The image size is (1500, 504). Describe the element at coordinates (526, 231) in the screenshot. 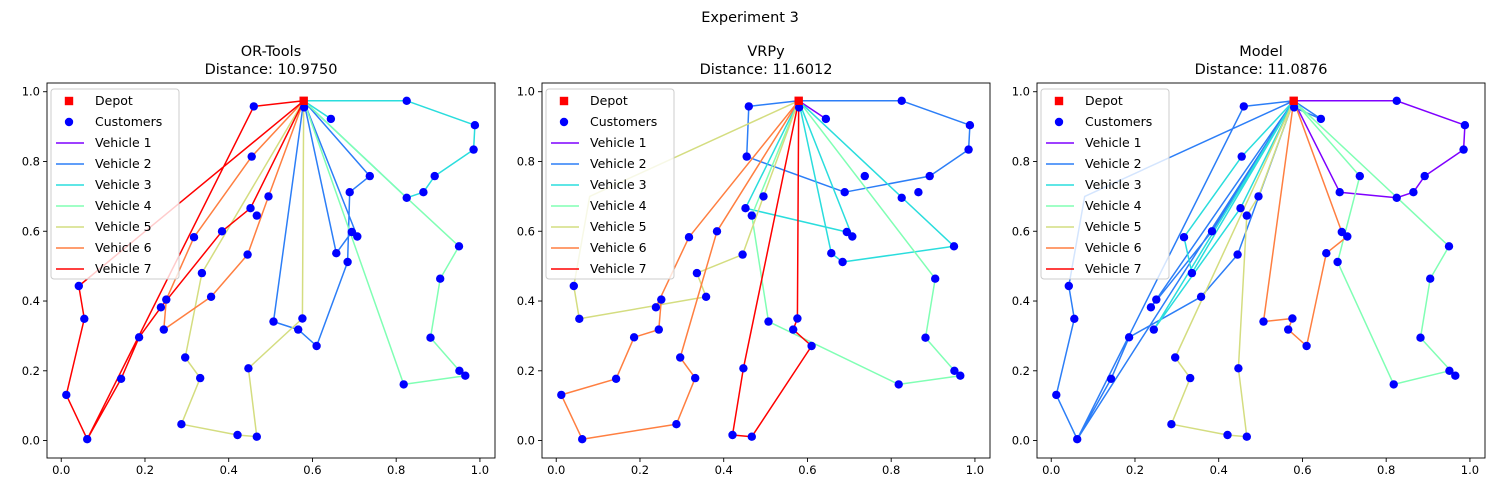

I see `y-tick-label: 0.6` at that location.